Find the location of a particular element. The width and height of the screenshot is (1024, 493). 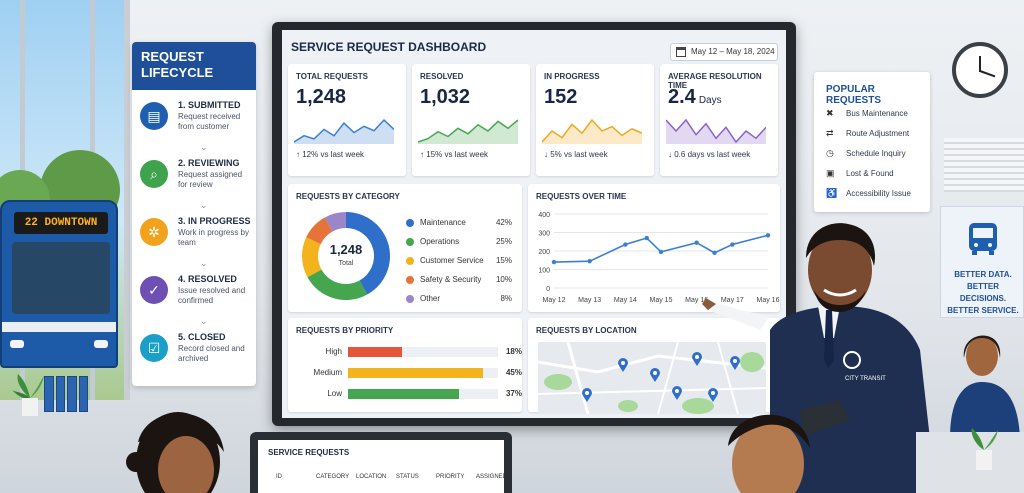

gear-icon: ✲ is located at coordinates (154, 232).